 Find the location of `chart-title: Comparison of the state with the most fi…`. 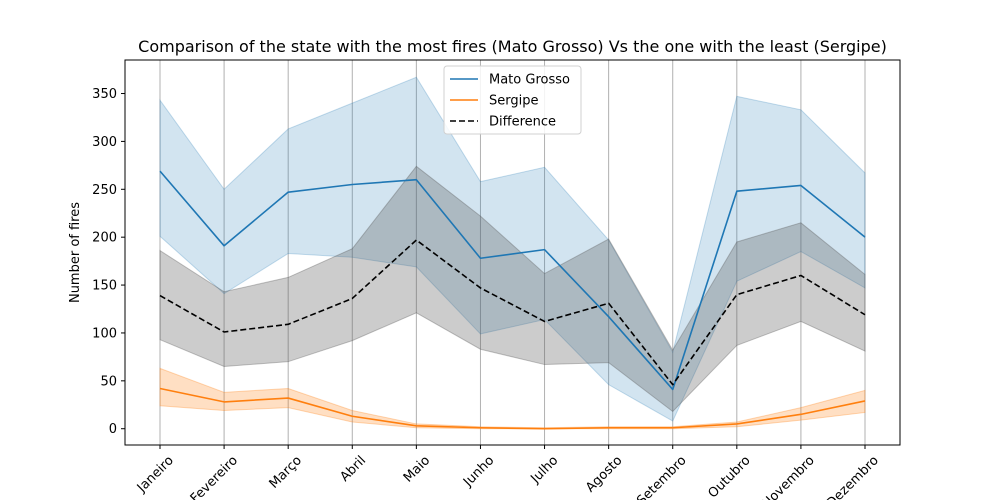

chart-title: Comparison of the state with the most fi… is located at coordinates (512, 46).